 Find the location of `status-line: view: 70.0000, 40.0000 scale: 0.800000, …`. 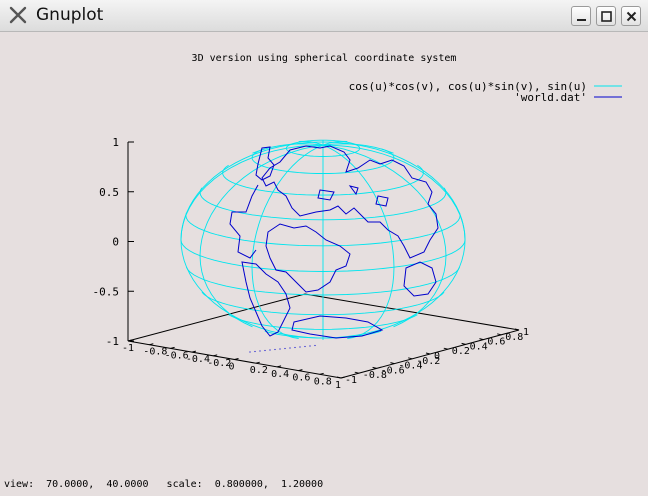

status-line: view: 70.0000, 40.0000 scale: 0.800000, … is located at coordinates (164, 484).